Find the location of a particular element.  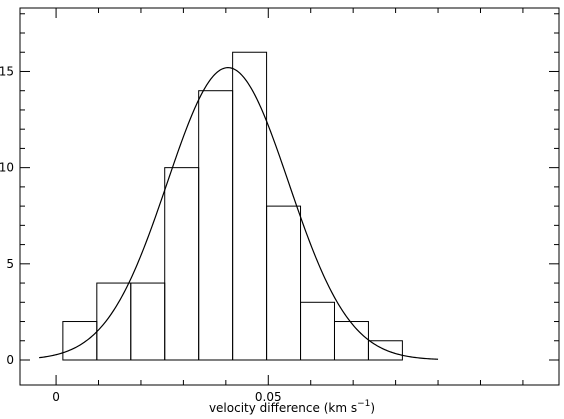

x-axis-label-superscript: −1 is located at coordinates (363, 404).